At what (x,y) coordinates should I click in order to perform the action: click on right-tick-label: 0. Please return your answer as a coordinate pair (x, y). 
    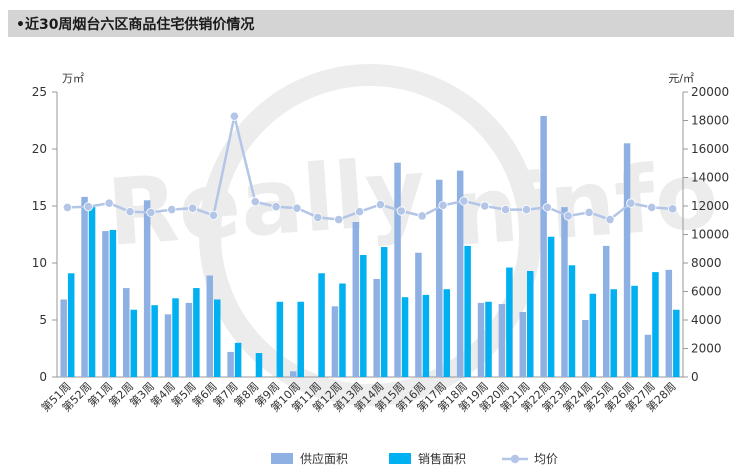
    Looking at the image, I should click on (695, 377).